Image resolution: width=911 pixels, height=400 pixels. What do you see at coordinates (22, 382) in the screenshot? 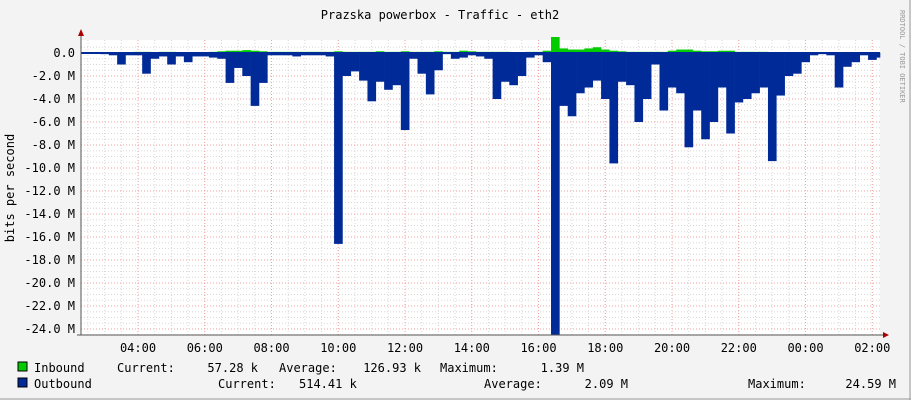
I see `outbound-swatch` at bounding box center [22, 382].